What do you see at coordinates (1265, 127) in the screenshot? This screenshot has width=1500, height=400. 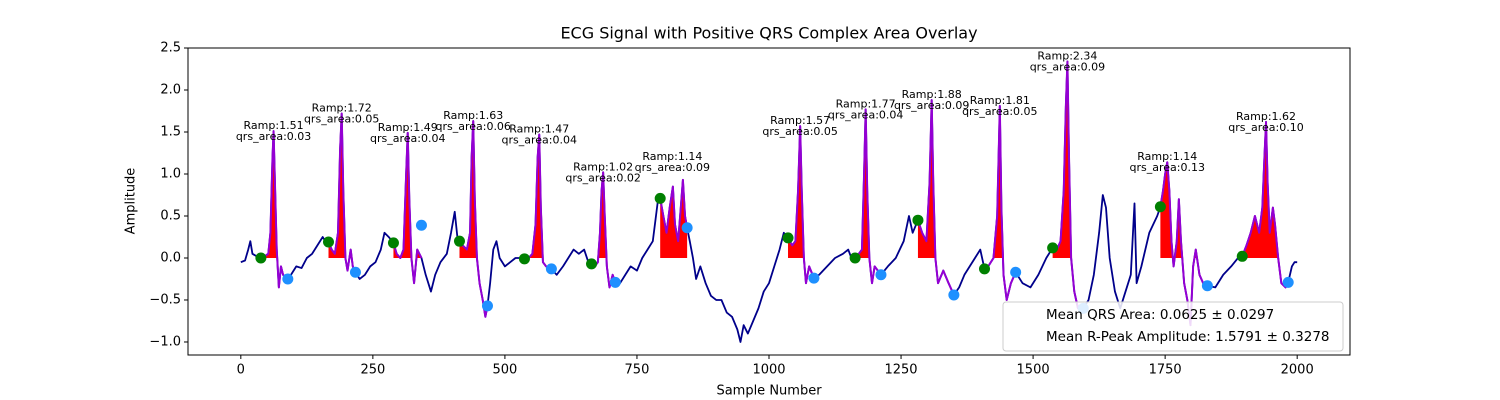 I see `annotation: qrs_area:0.10` at bounding box center [1265, 127].